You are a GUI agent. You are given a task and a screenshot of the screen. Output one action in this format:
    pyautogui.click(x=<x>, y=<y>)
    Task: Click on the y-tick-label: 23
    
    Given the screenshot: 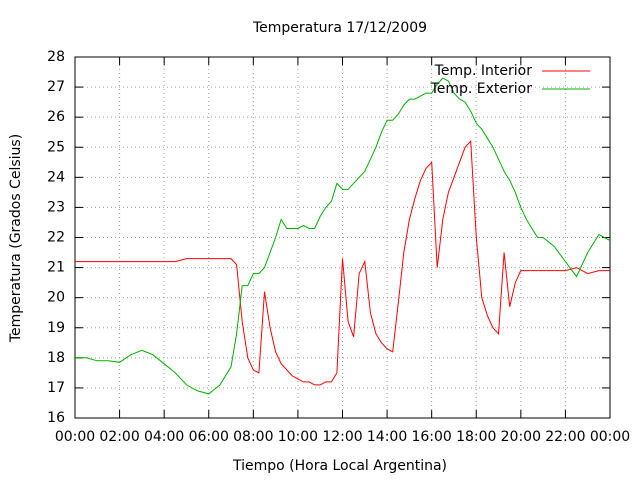 What is the action you would take?
    pyautogui.click(x=56, y=207)
    